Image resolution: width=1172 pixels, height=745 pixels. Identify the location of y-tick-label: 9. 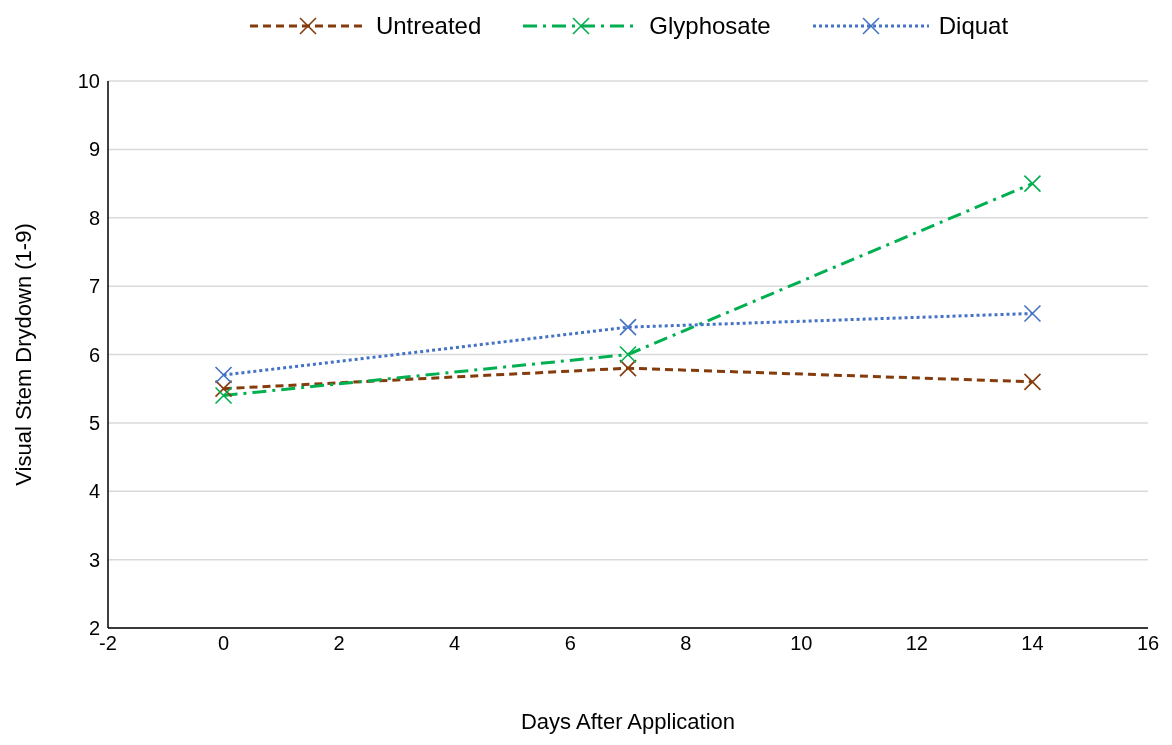
(94, 149).